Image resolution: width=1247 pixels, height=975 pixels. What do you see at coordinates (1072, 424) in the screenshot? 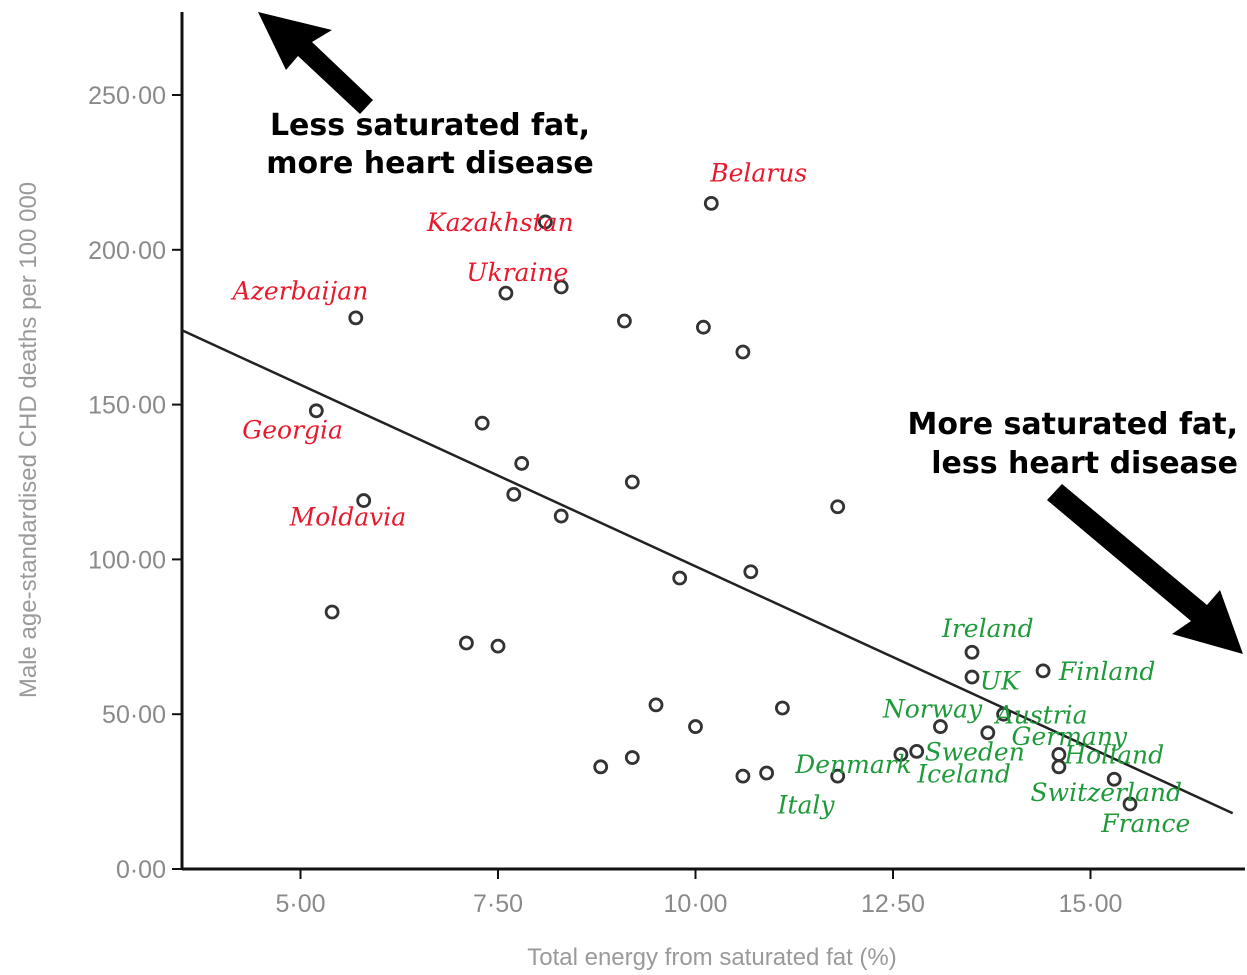
I see `callout-more-fat-line1: More saturated fat,` at bounding box center [1072, 424].